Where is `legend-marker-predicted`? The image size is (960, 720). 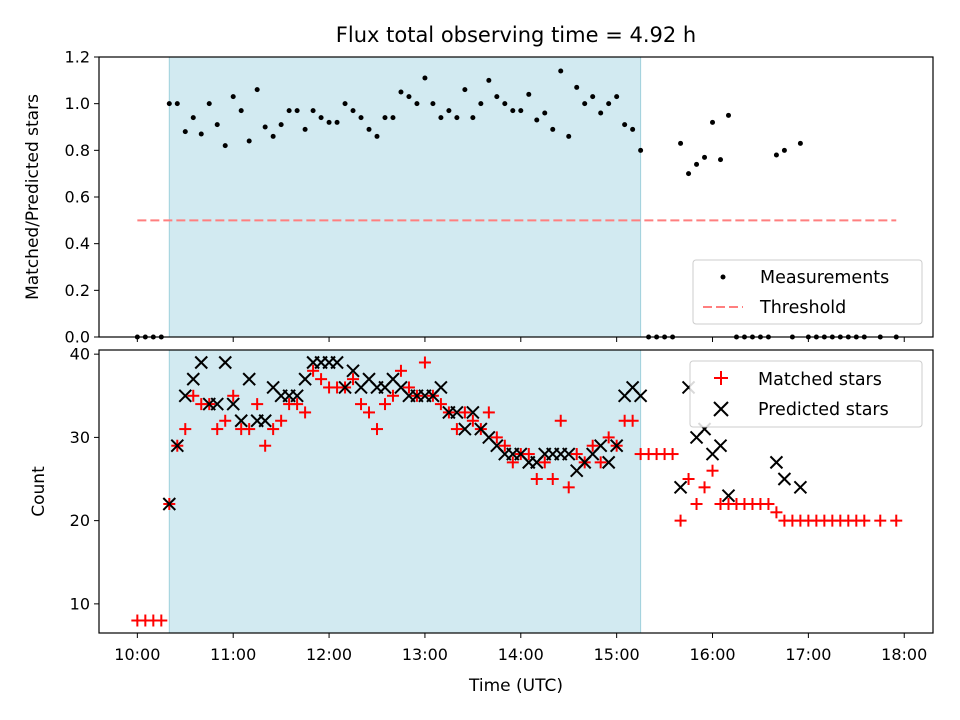
legend-marker-predicted is located at coordinates (721, 409).